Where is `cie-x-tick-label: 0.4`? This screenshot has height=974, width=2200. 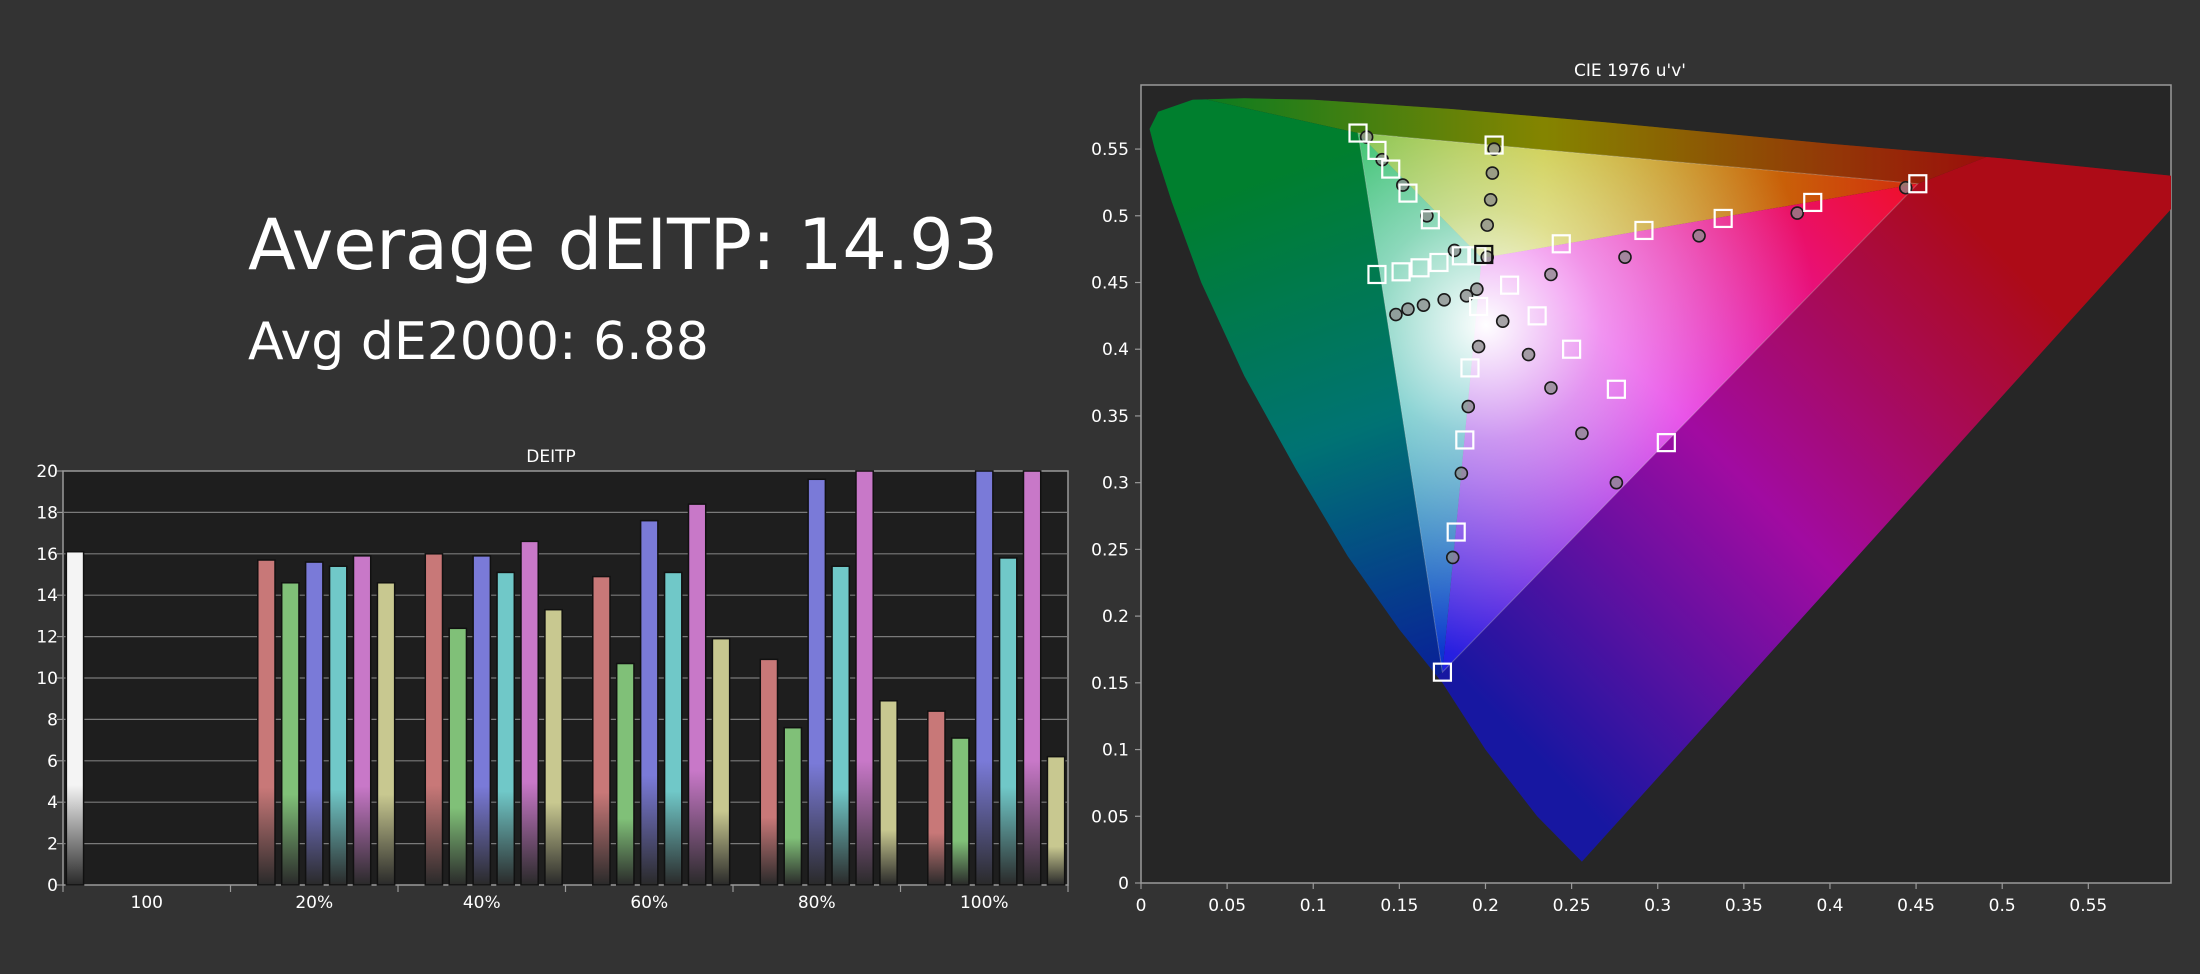 cie-x-tick-label: 0.4 is located at coordinates (1829, 906).